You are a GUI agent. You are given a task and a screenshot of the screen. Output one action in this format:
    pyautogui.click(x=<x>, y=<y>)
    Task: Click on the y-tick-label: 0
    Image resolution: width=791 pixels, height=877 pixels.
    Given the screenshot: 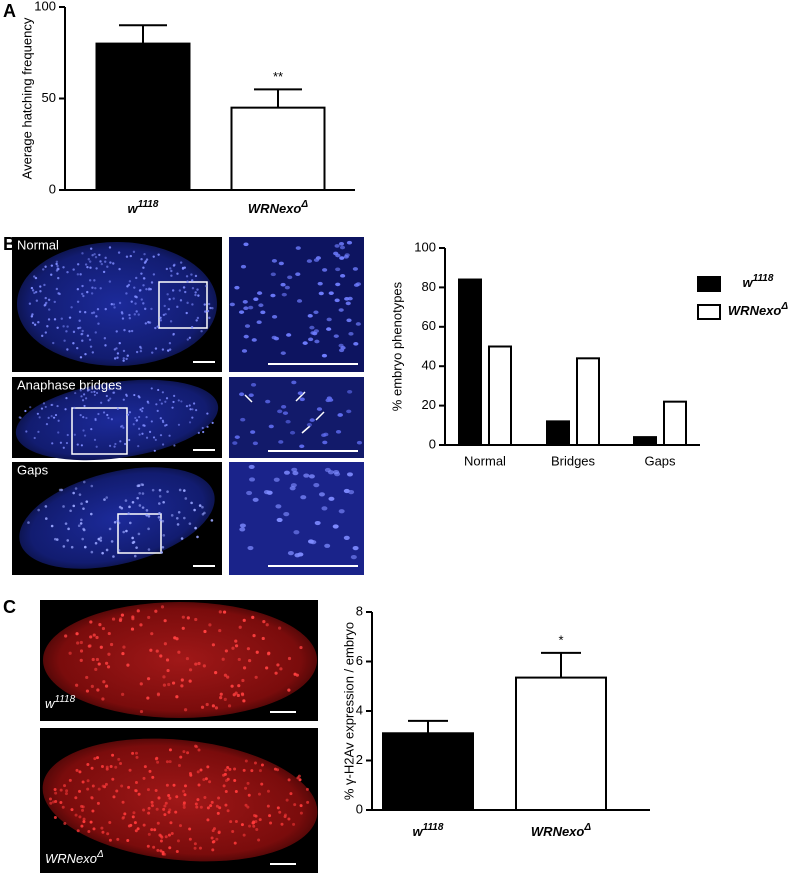 What is the action you would take?
    pyautogui.click(x=432, y=443)
    